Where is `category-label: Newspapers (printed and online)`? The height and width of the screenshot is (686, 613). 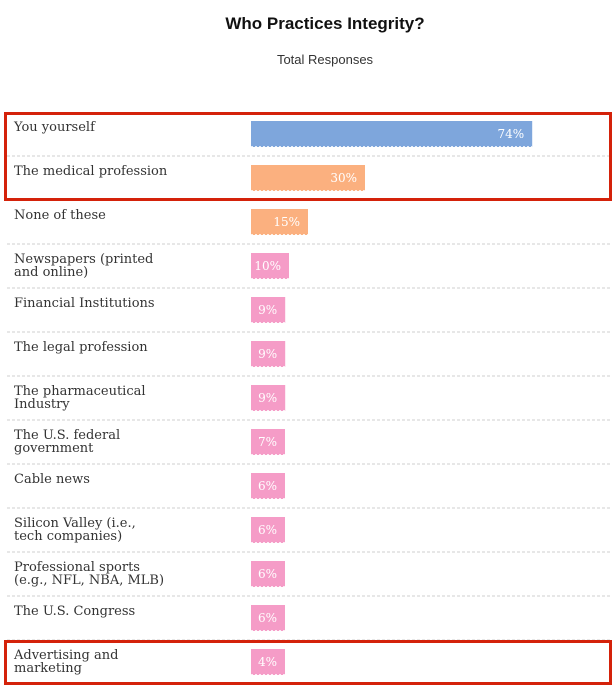
category-label: Newspapers (printed and online) is located at coordinates (83, 266).